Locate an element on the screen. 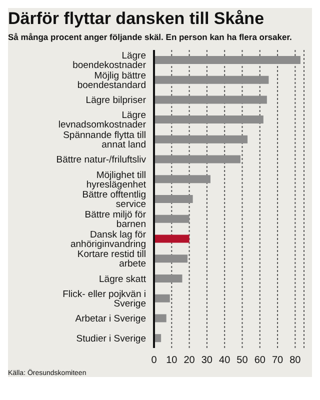 Image resolution: width=320 pixels, height=400 pixels. y-tick-label: Flick- eller pojkvän i Sverige is located at coordinates (104, 299).